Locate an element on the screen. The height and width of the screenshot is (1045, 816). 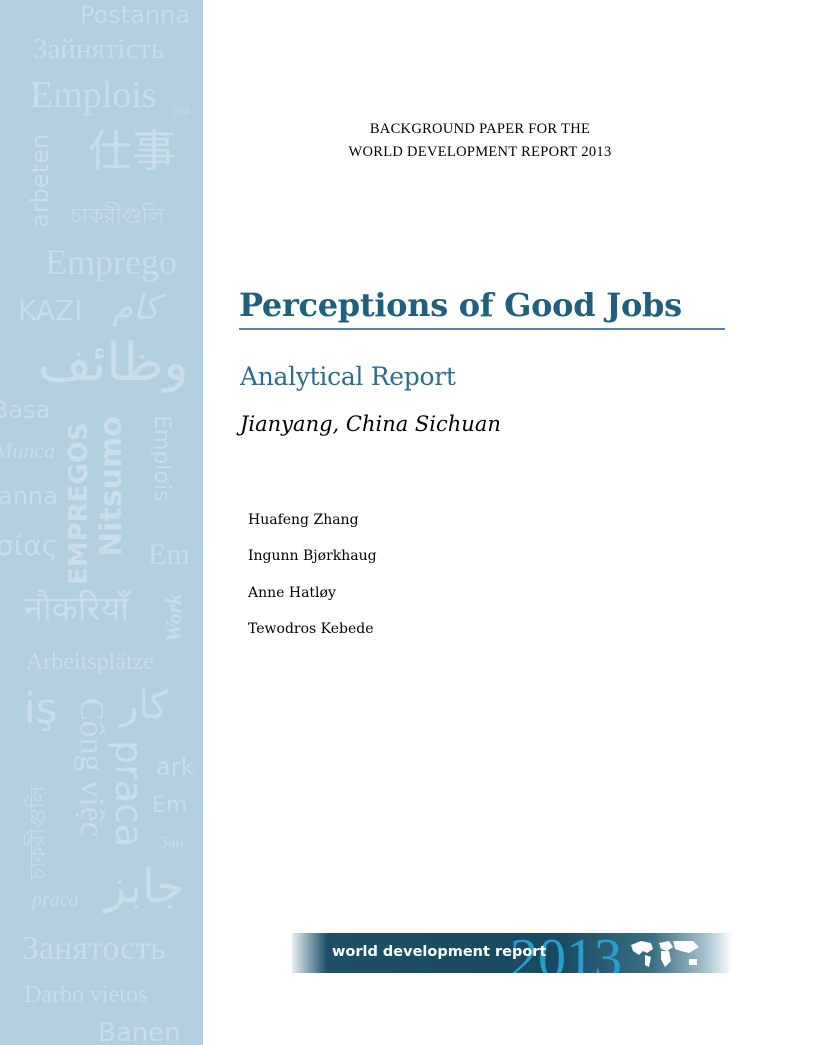
watermark-word: नौकरियाँ is located at coordinates (77, 609).